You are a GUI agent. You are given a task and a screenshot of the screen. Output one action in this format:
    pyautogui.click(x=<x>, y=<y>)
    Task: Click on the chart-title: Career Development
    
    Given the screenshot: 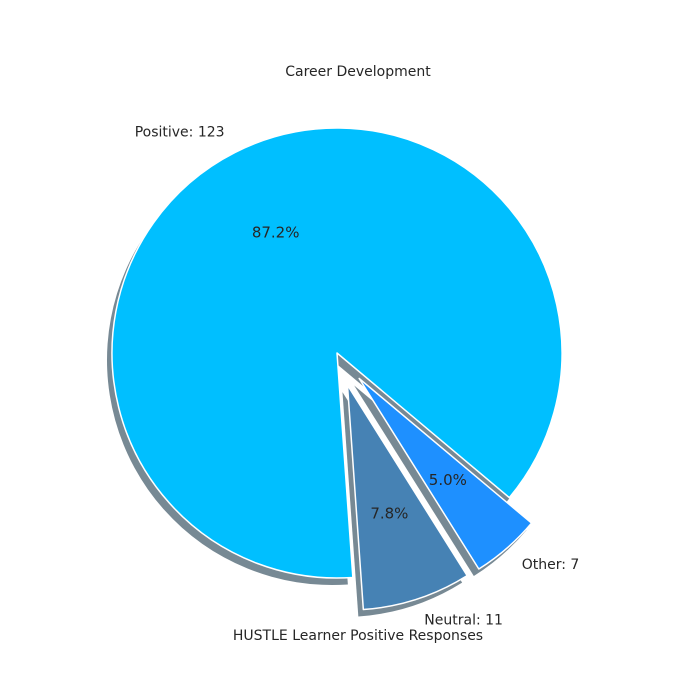 What is the action you would take?
    pyautogui.click(x=358, y=72)
    